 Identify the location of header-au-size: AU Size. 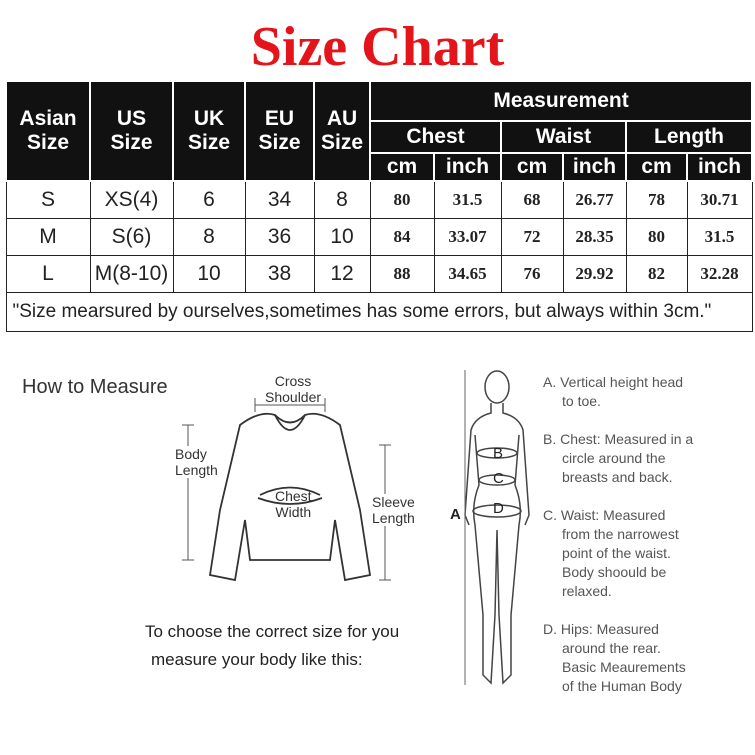
(342, 131).